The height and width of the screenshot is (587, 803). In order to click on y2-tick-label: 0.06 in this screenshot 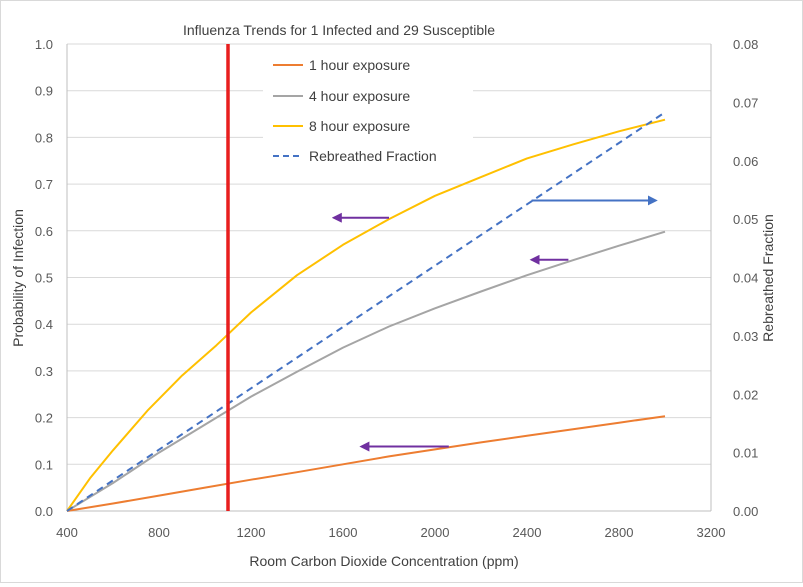, I will do `click(745, 161)`.